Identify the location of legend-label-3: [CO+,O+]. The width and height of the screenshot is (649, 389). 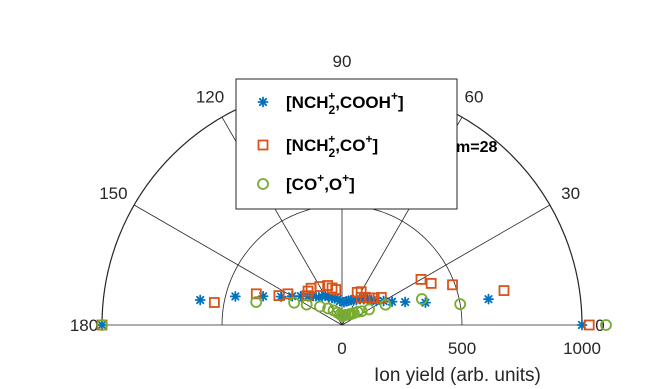
(320, 182).